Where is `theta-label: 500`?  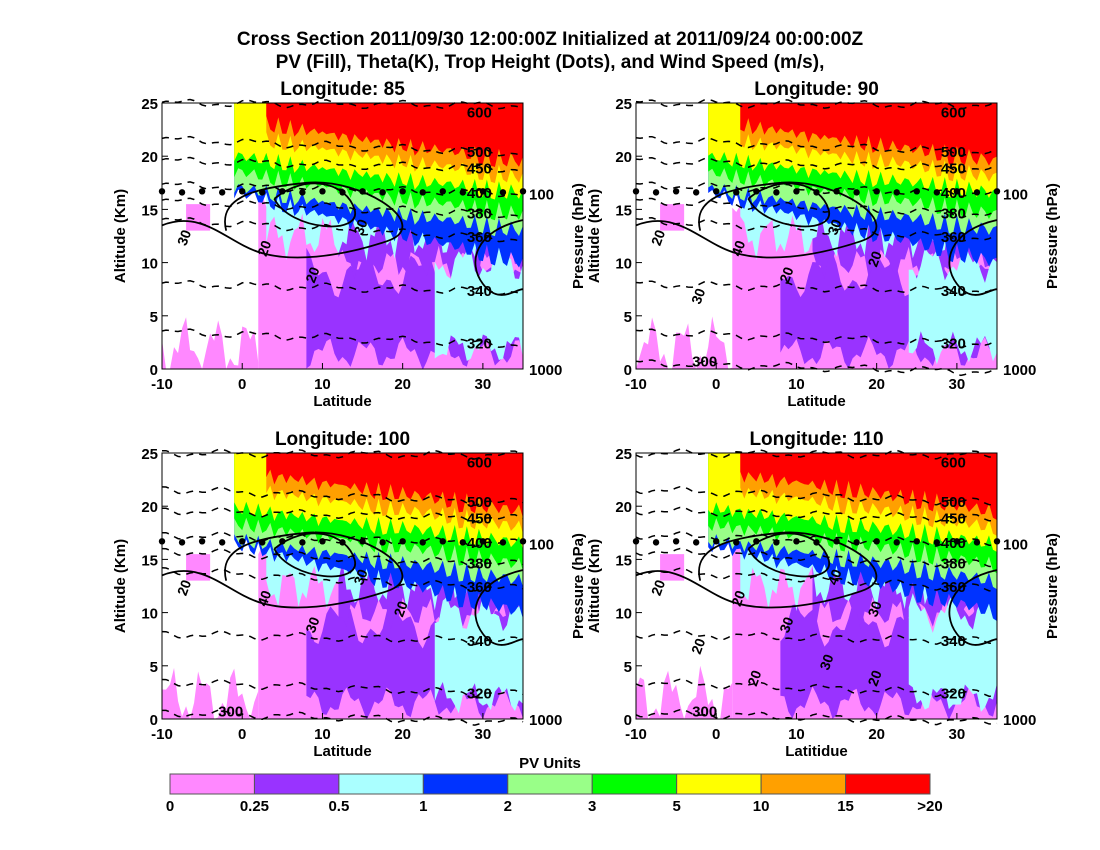 theta-label: 500 is located at coordinates (479, 152).